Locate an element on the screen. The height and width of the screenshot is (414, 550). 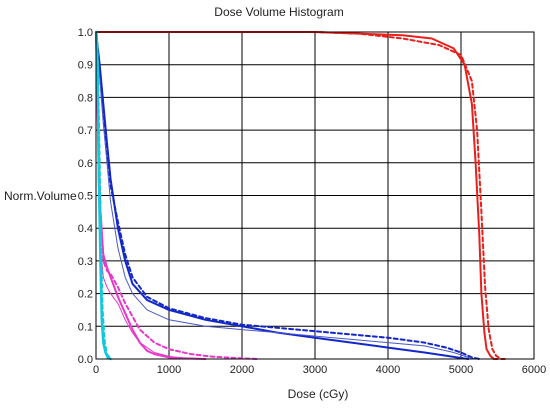
y-tick-labels: 0.0 0.1 0.2 0.3 0.4 0.5 0.6 0.7 0.8 0.9 1.0 is located at coordinates (85, 196).